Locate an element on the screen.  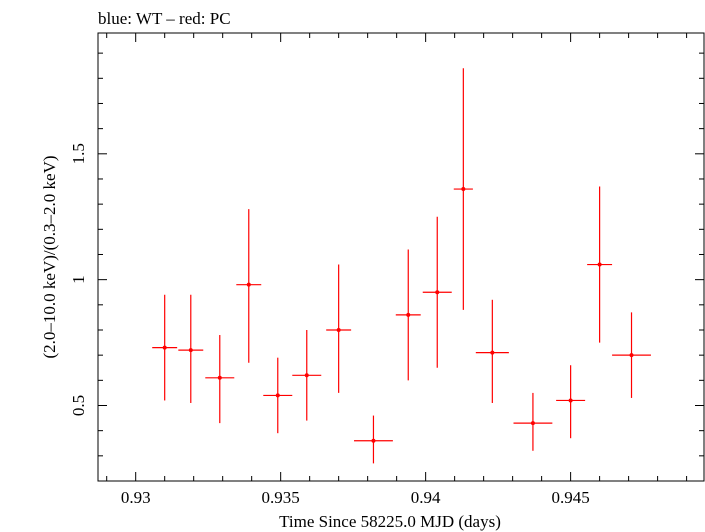
y-axis-label: (2.0–10.0 keV)/(0.3–2.0 keV) is located at coordinates (49, 256).